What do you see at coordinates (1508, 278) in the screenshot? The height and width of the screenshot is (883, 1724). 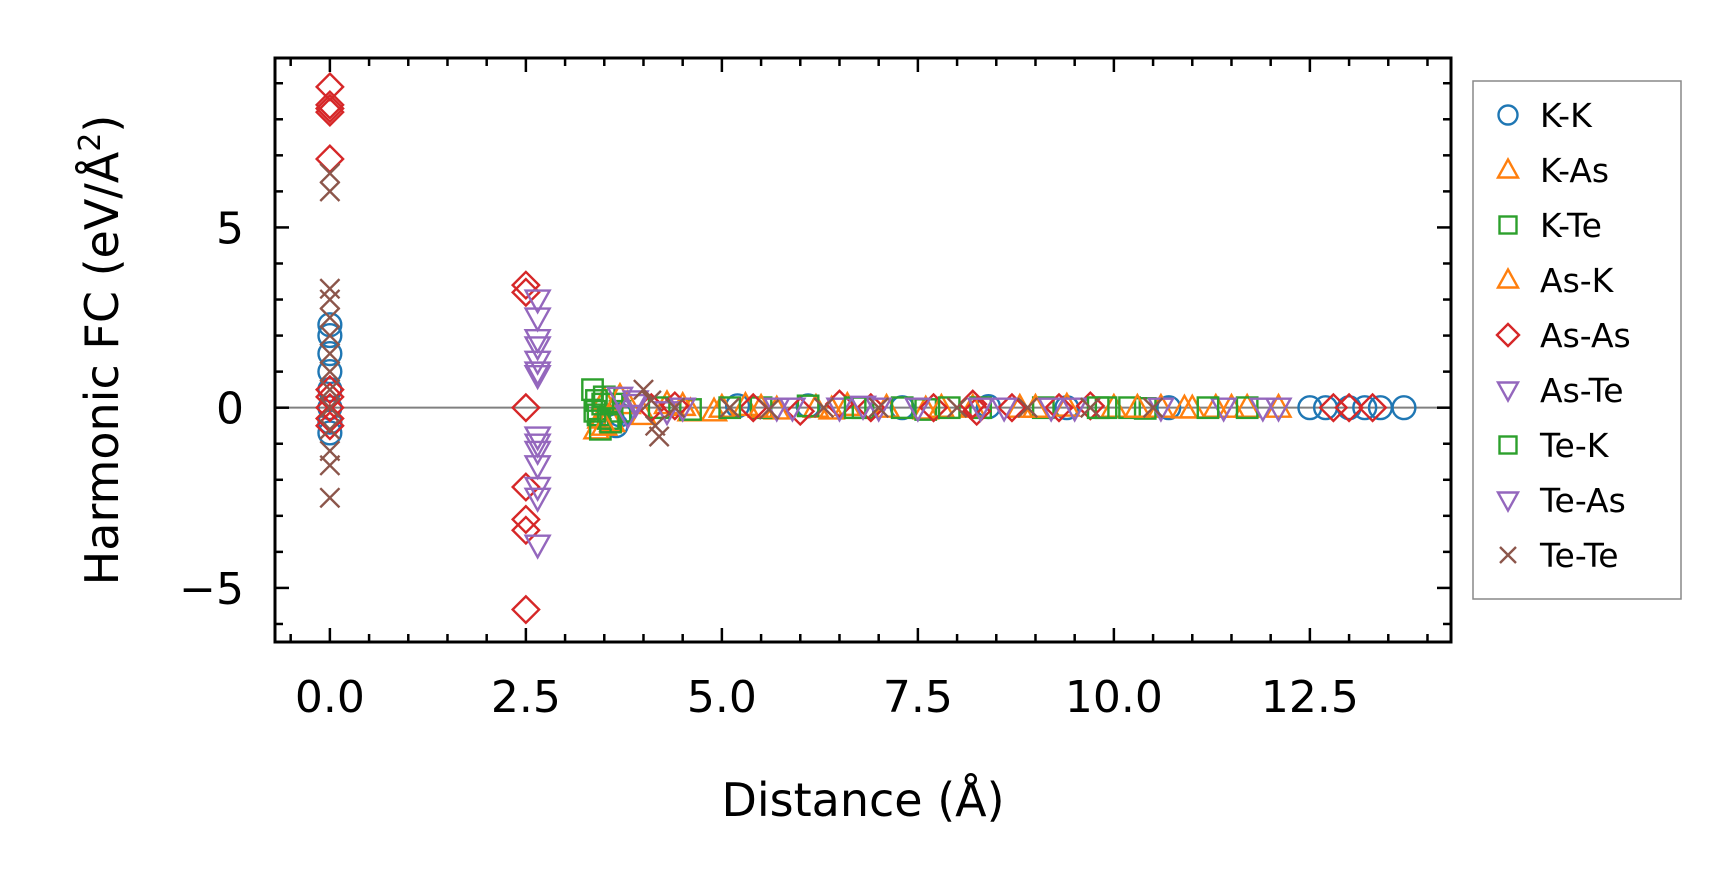 I see `legend-marker-as-k` at bounding box center [1508, 278].